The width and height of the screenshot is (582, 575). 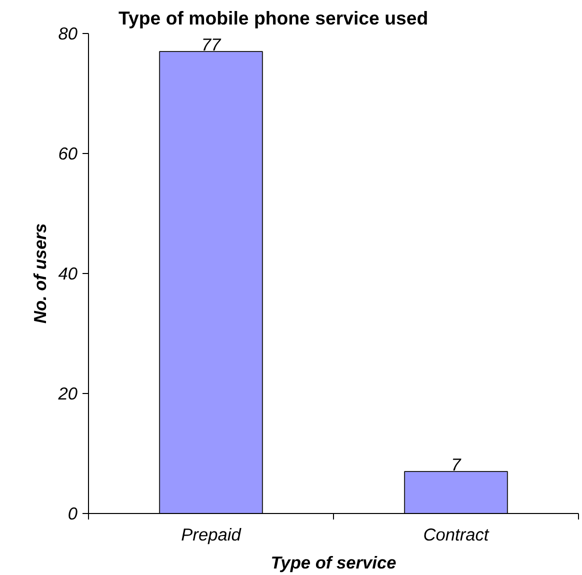 I want to click on y-tick-label: 20, so click(x=67, y=394).